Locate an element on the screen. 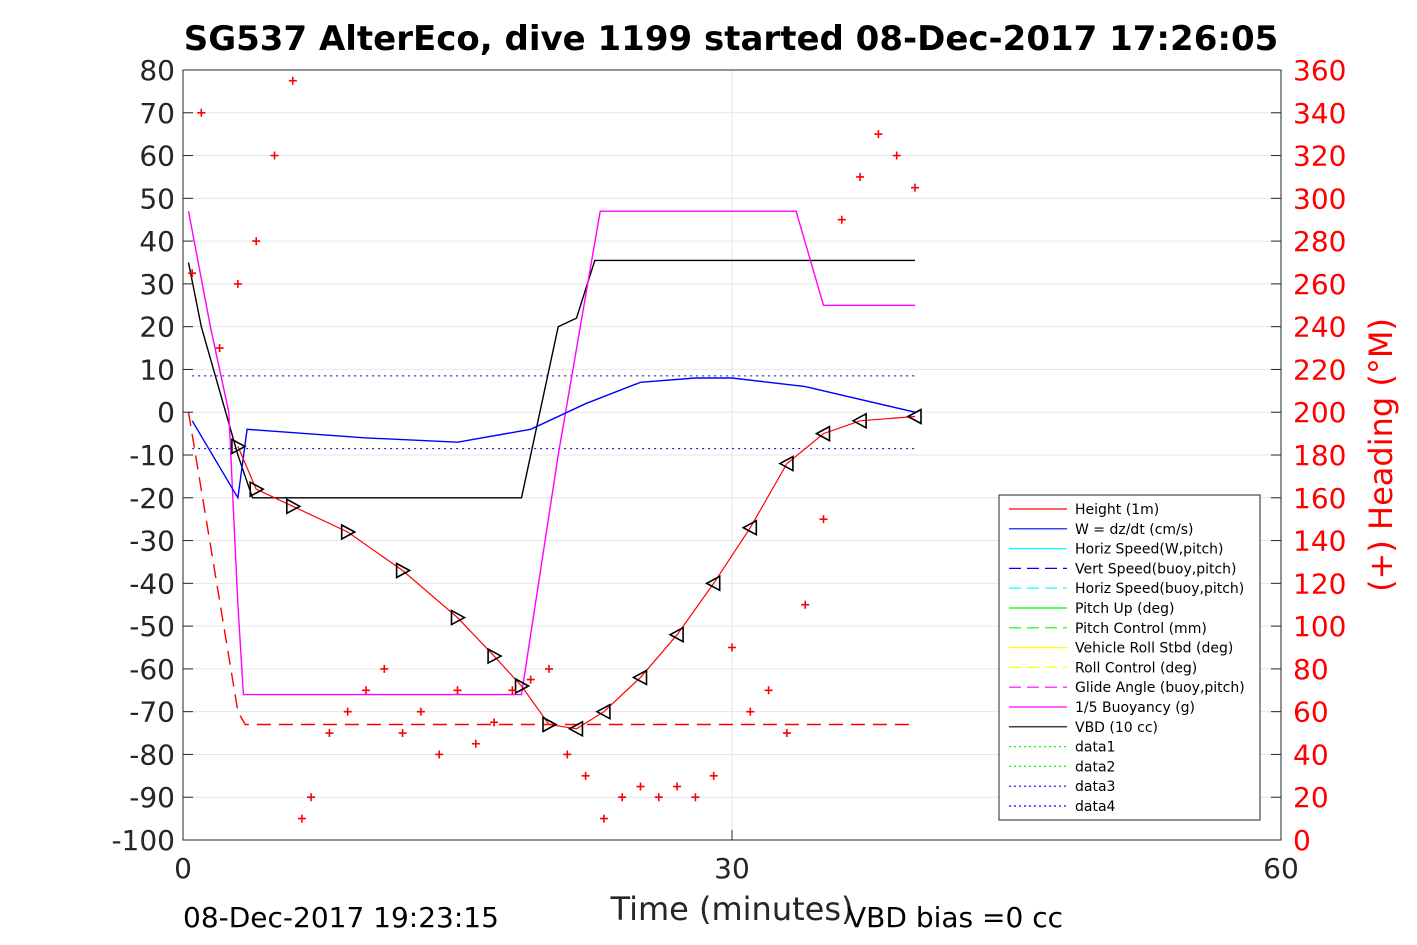  left-tick-label: 20 is located at coordinates (157, 327).